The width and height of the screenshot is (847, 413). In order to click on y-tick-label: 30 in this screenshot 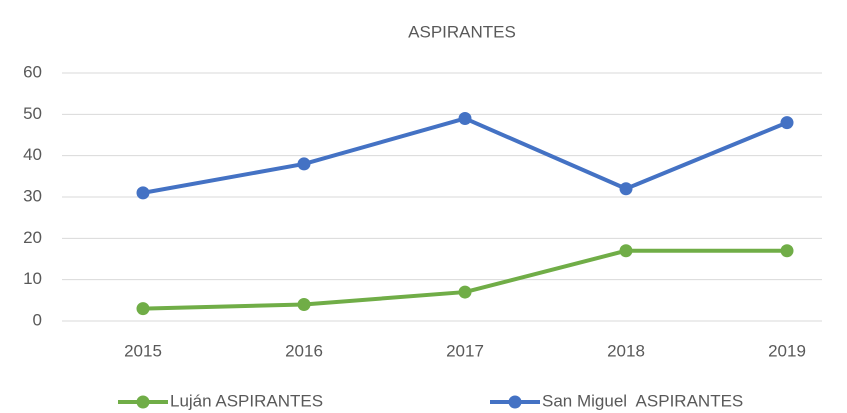, I will do `click(32, 195)`.